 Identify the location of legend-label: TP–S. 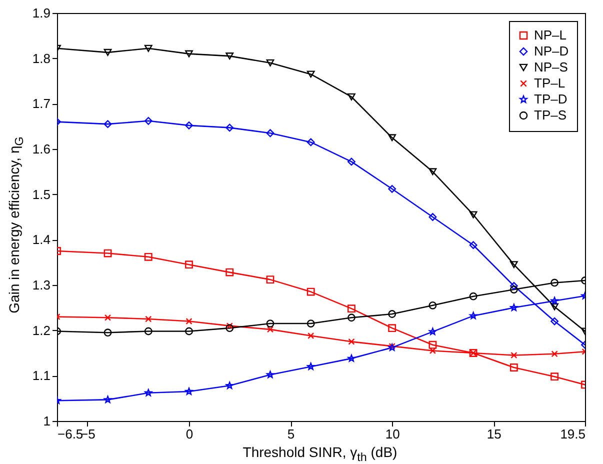
(550, 115).